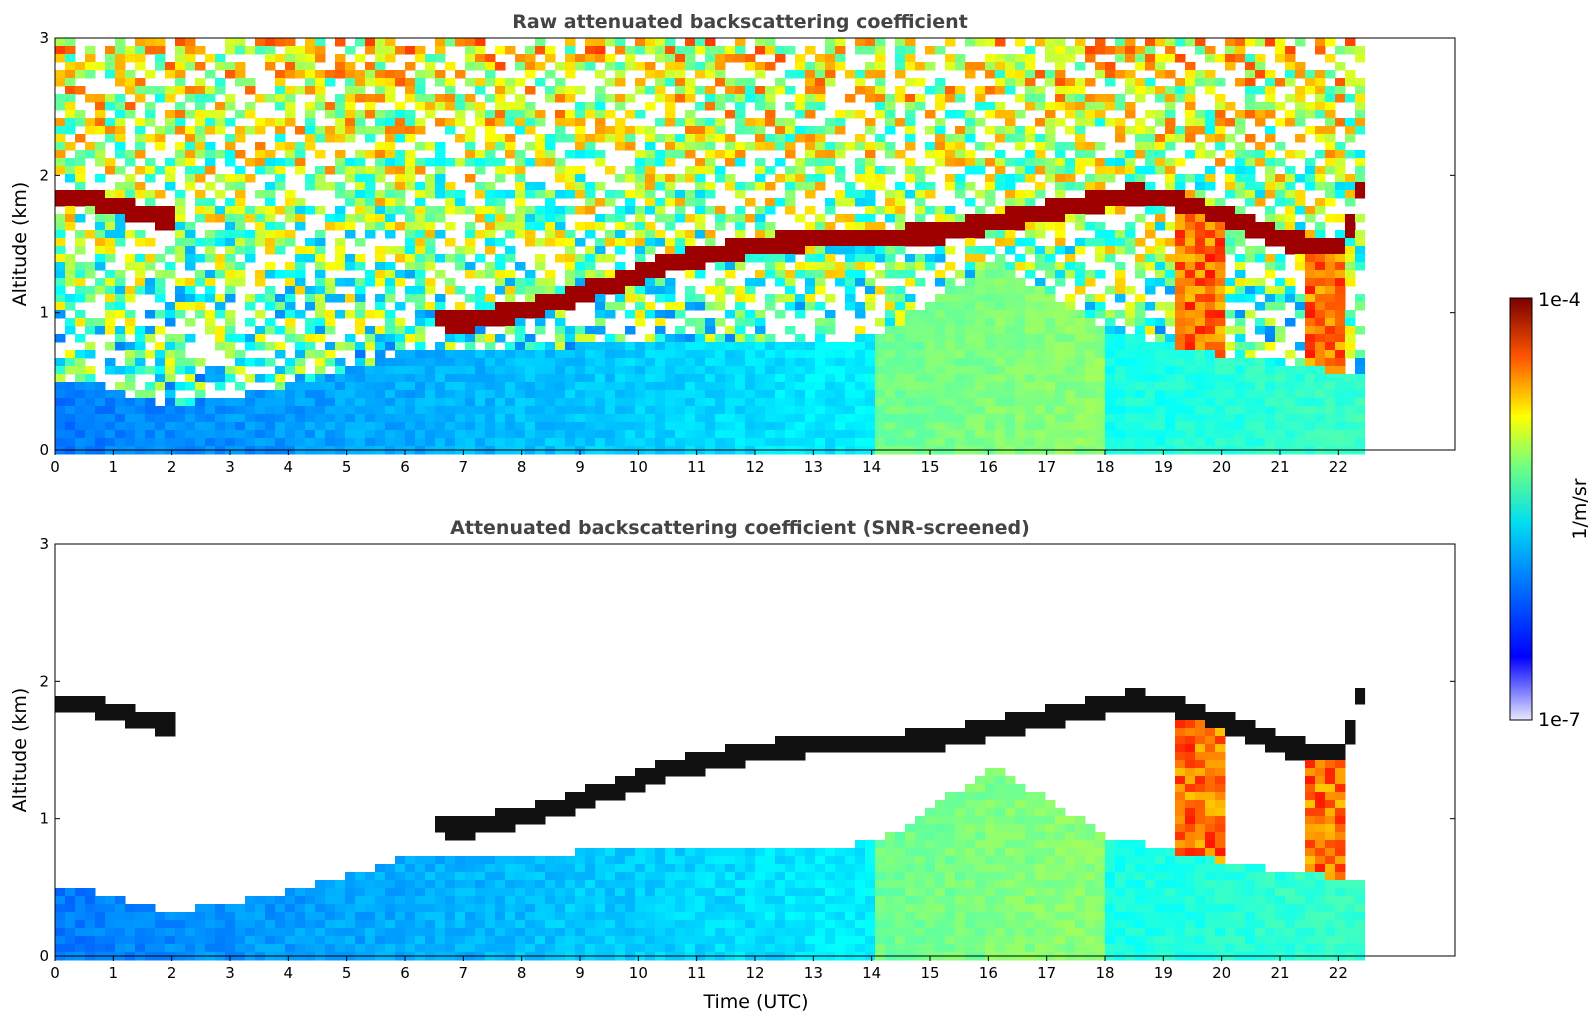 This screenshot has height=1020, width=1595. I want to click on panel-raw-ylabel: Altitude (km), so click(20, 244).